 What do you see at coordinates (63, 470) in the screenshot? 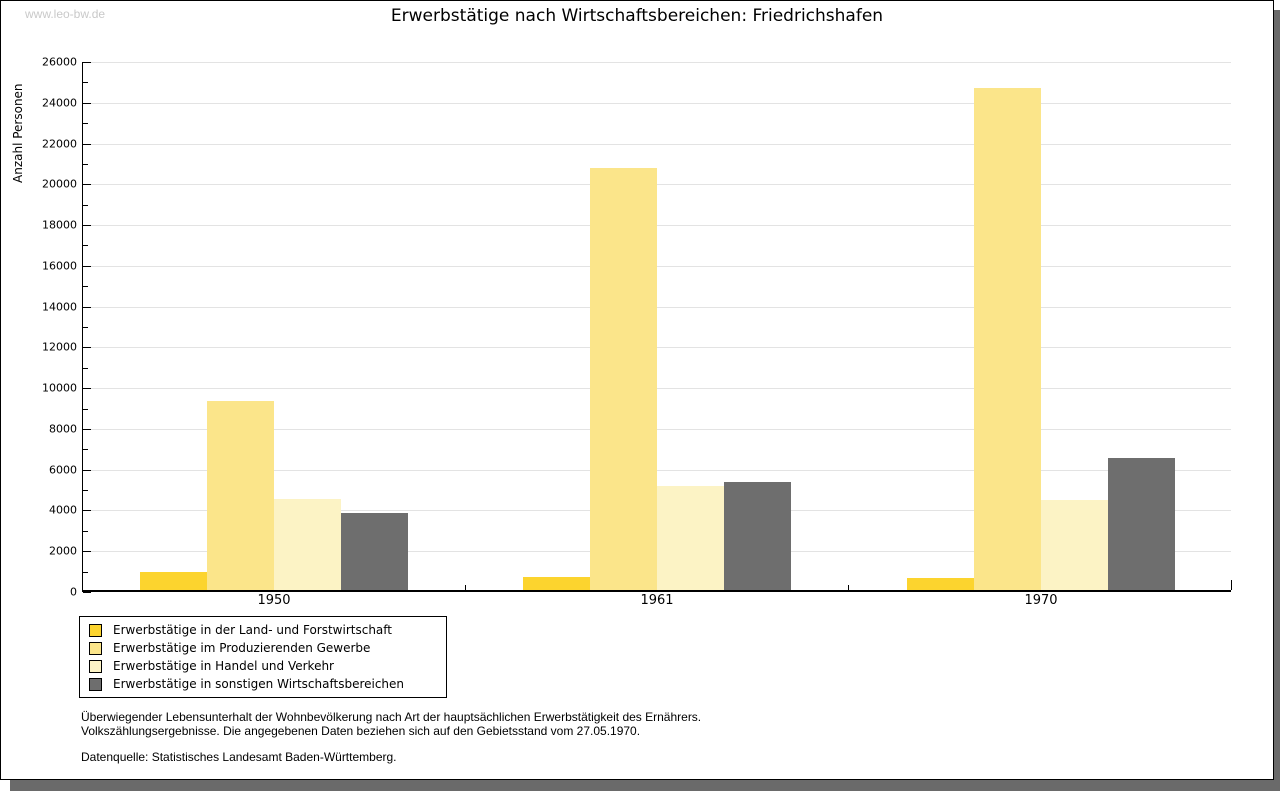
I see `y-axis-tick-label: 6000` at bounding box center [63, 470].